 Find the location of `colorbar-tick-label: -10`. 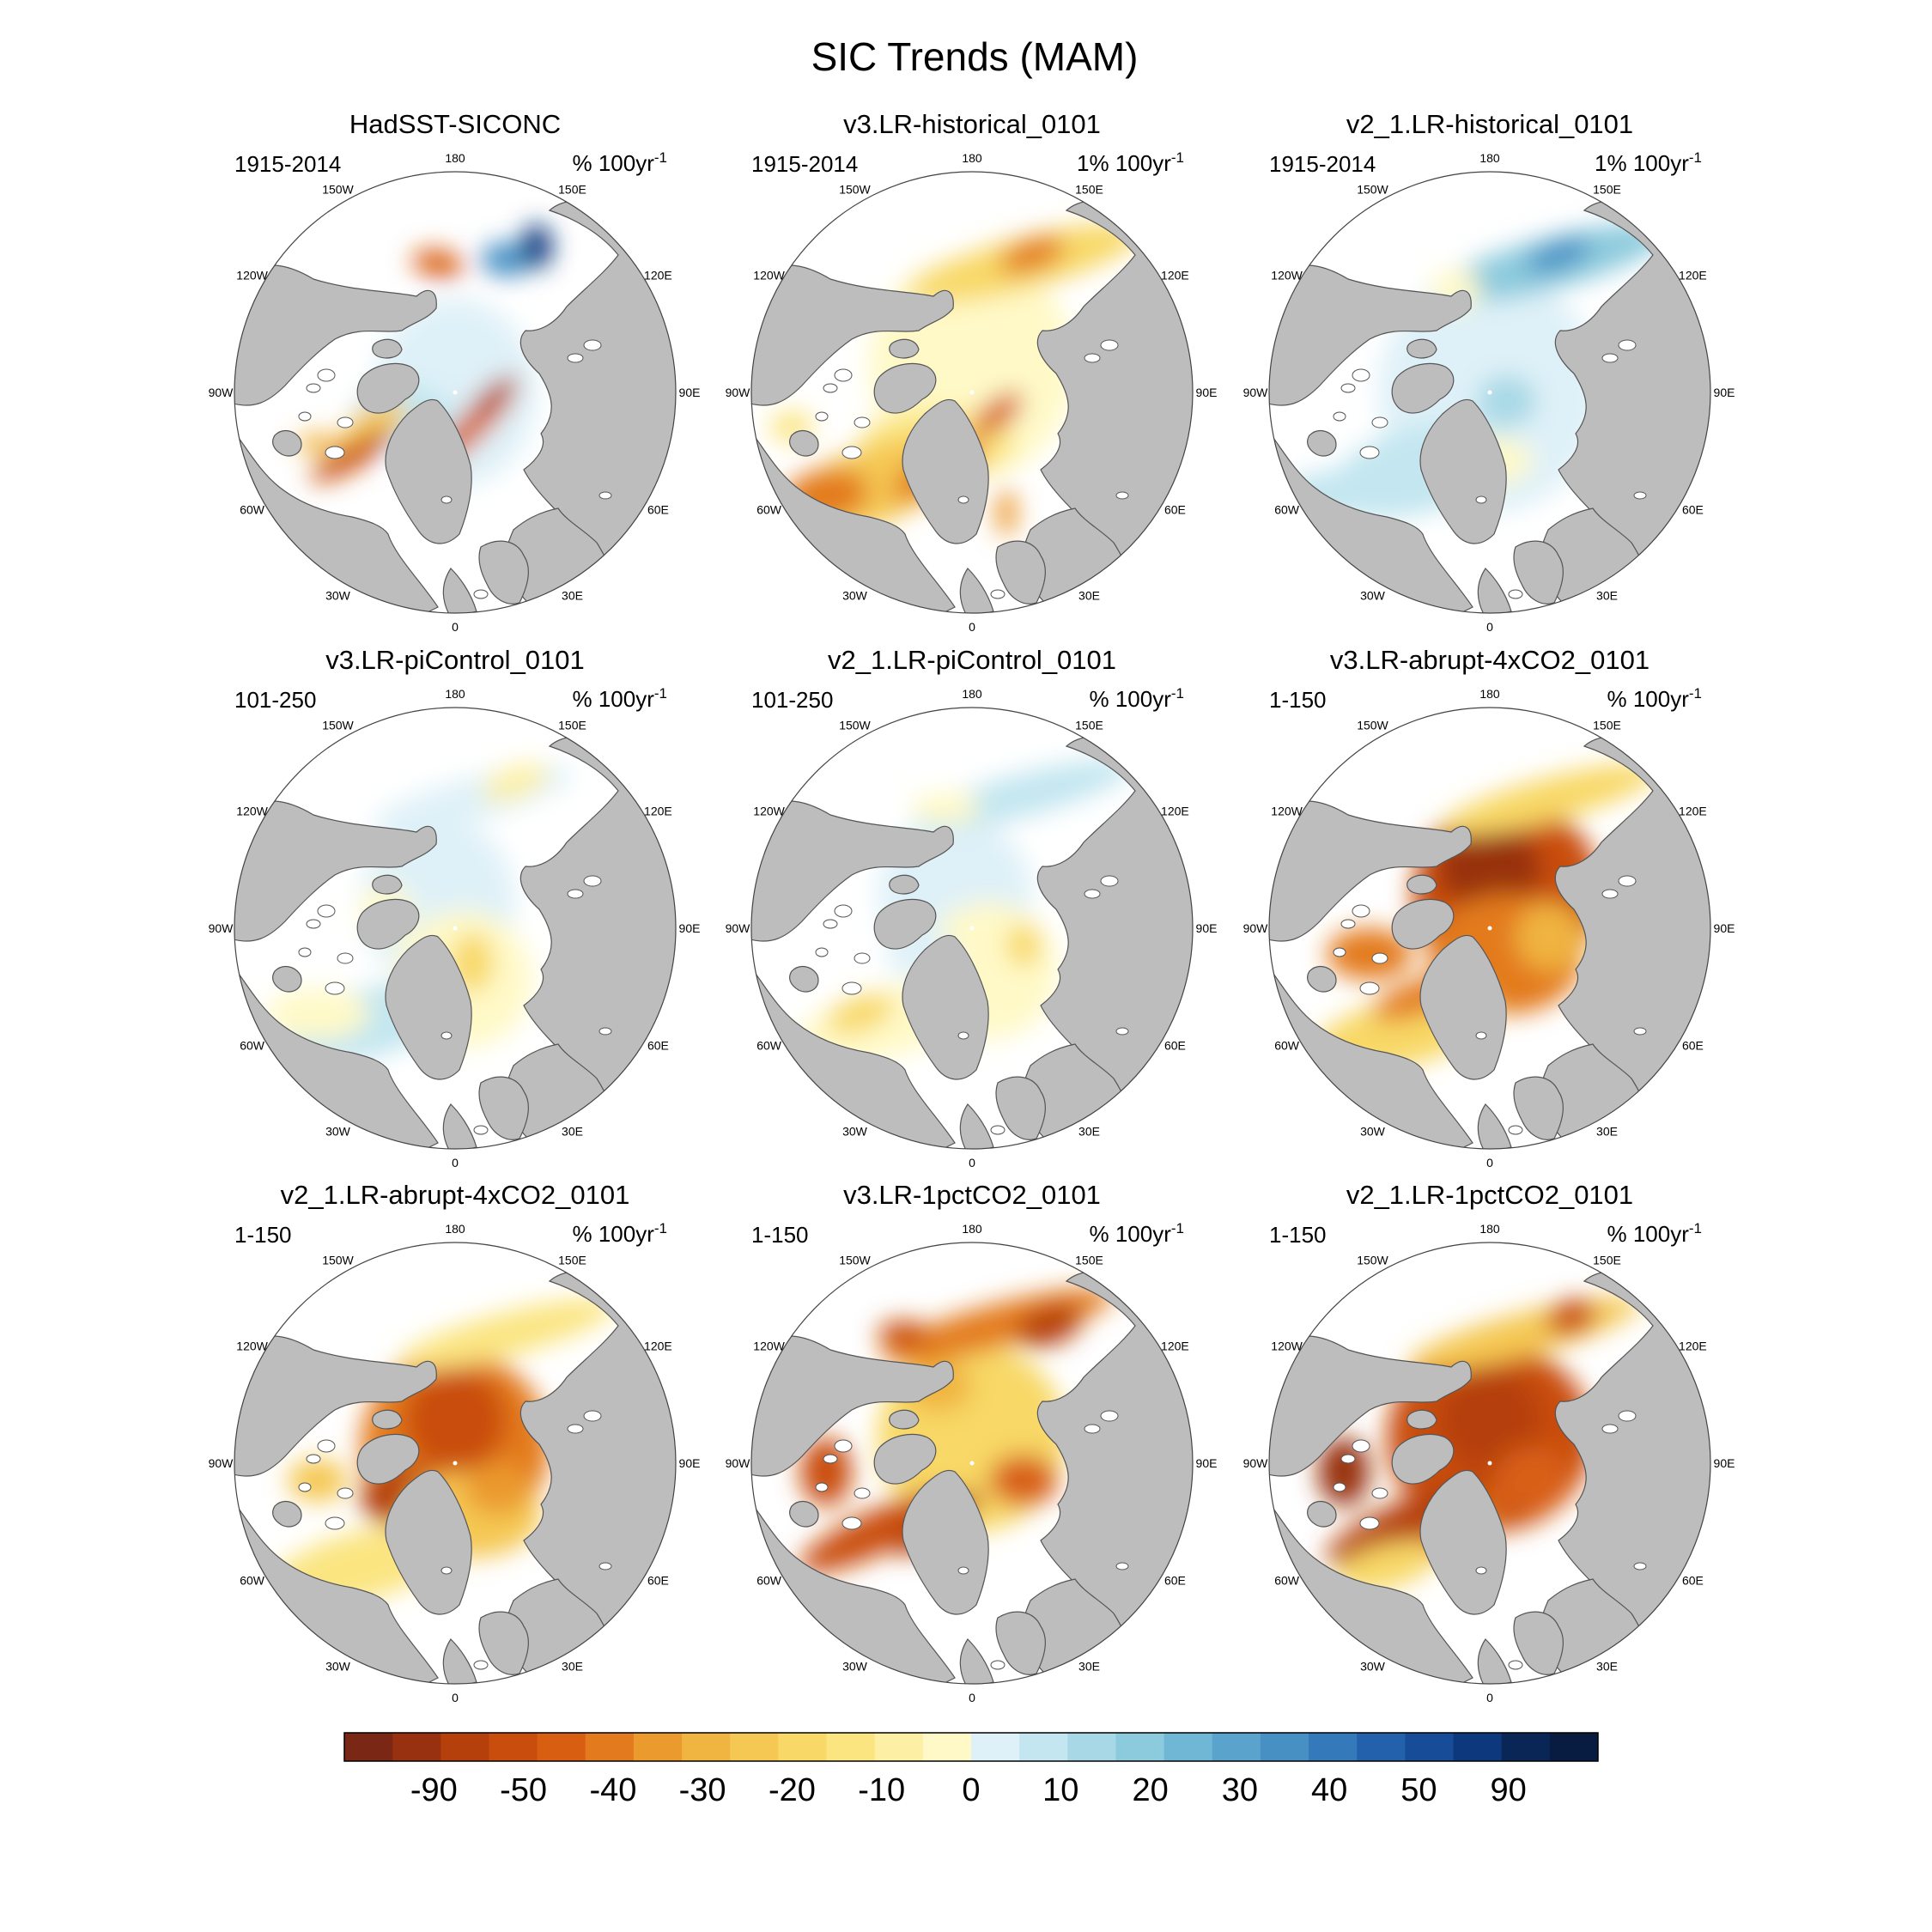

colorbar-tick-label: -10 is located at coordinates (881, 1790).